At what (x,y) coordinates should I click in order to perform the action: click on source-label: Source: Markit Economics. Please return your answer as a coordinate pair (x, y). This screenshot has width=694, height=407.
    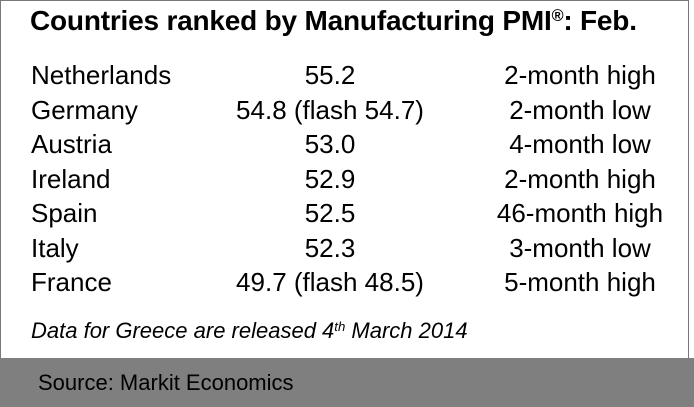
    Looking at the image, I should click on (166, 382).